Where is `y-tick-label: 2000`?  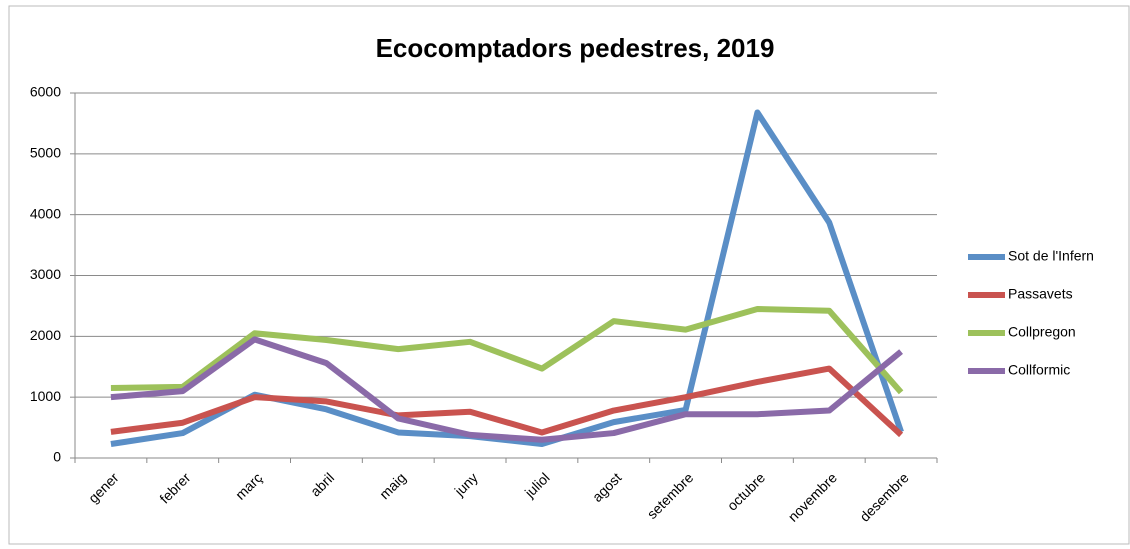 y-tick-label: 2000 is located at coordinates (45, 335).